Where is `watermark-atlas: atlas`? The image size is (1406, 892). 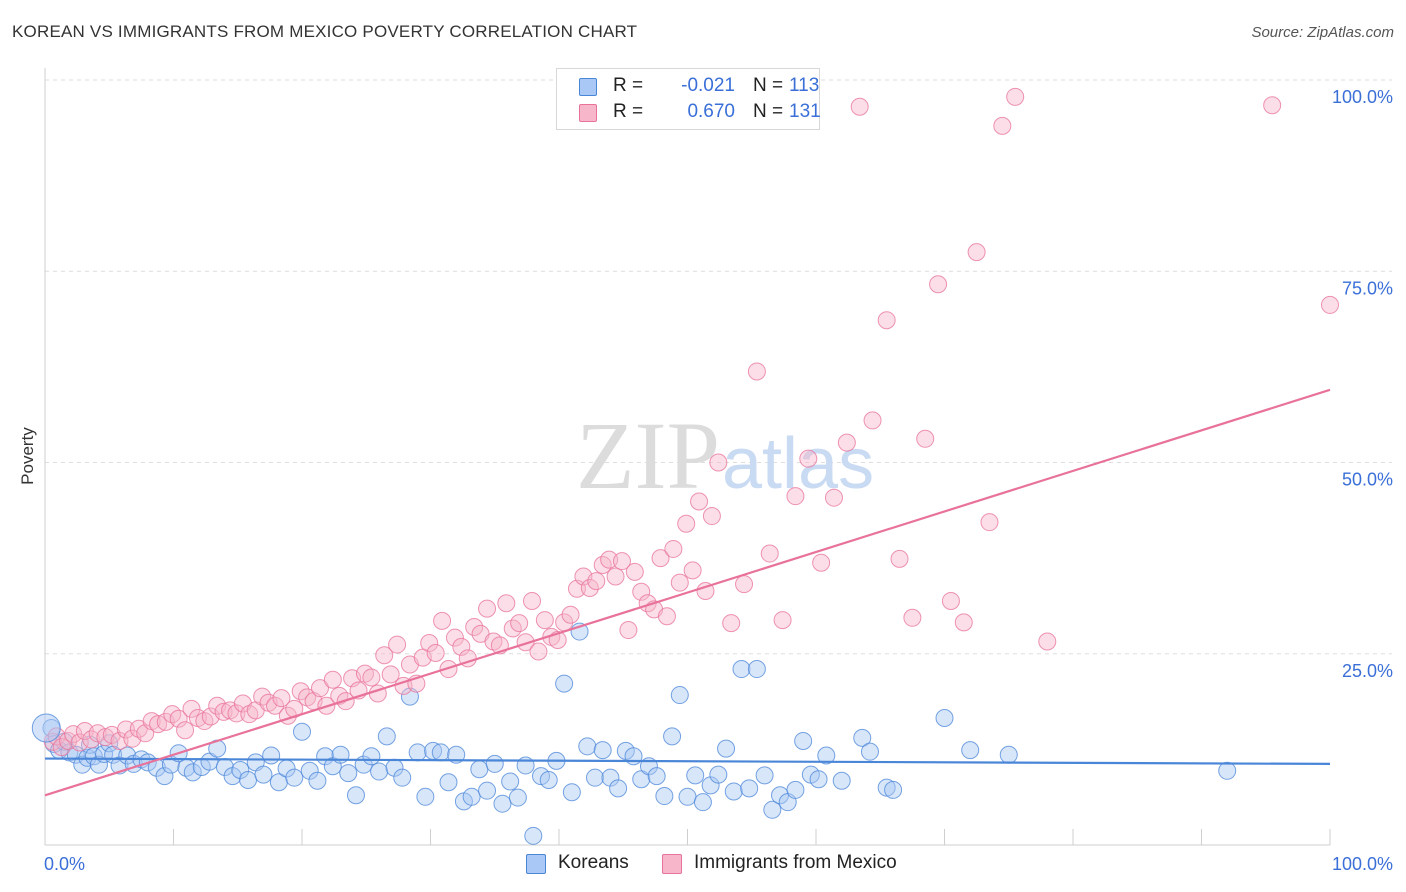 watermark-atlas: atlas is located at coordinates (798, 464).